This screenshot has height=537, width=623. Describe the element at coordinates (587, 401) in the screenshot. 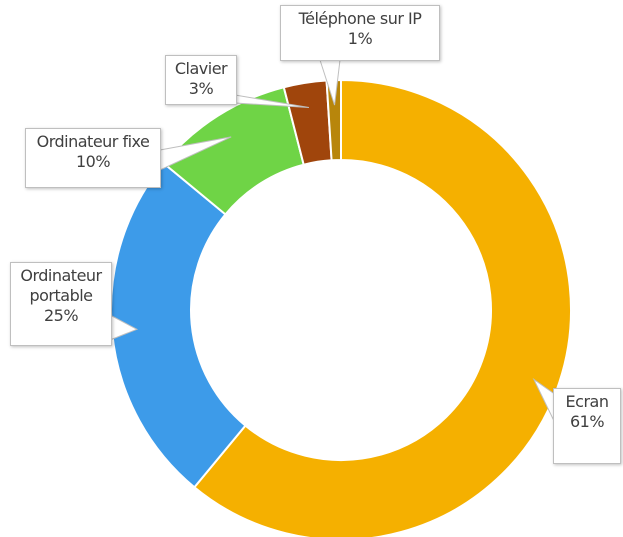

I see `label-name: Ecran` at that location.